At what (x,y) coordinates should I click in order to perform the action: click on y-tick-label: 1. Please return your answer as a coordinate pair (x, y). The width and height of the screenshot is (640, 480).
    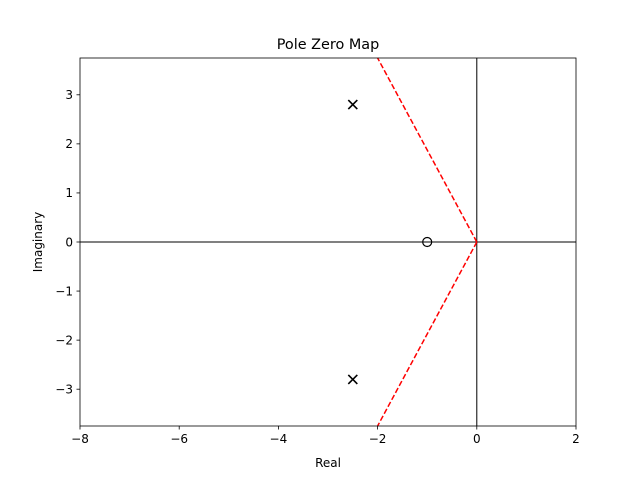
    Looking at the image, I should click on (69, 193).